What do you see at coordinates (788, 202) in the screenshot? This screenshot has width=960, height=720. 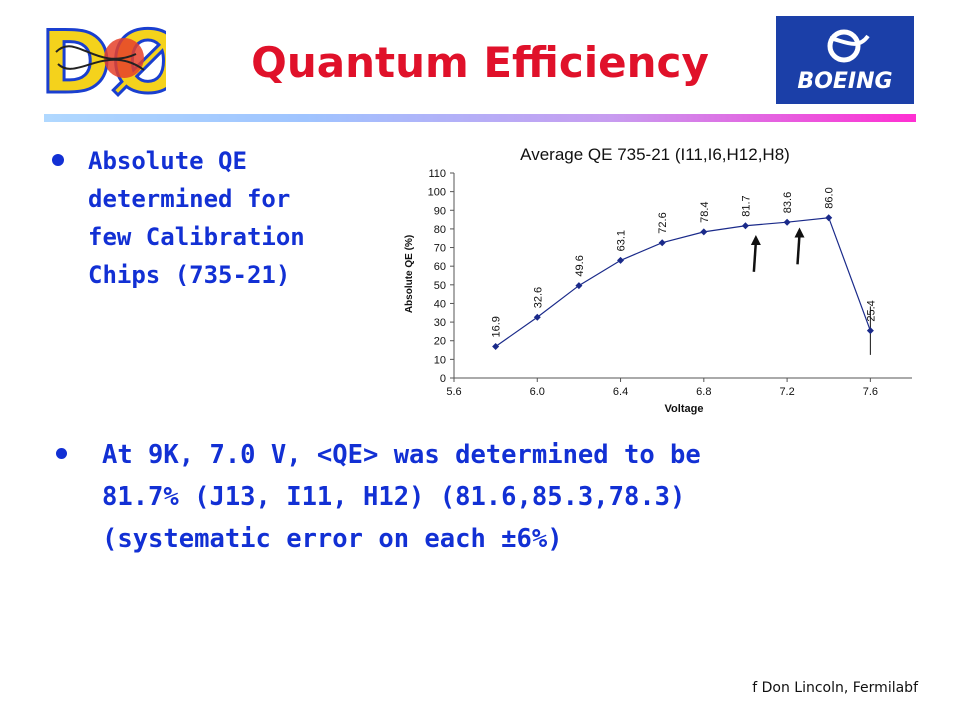 I see `data-label: 83.6` at bounding box center [788, 202].